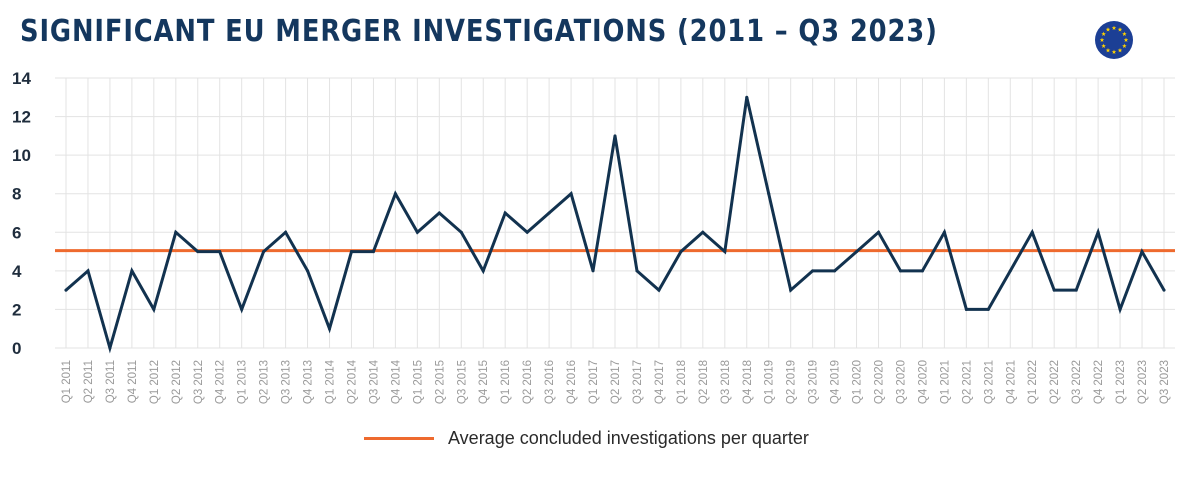 Image resolution: width=1200 pixels, height=477 pixels. I want to click on x-tick-label: Q4 2011, so click(133, 381).